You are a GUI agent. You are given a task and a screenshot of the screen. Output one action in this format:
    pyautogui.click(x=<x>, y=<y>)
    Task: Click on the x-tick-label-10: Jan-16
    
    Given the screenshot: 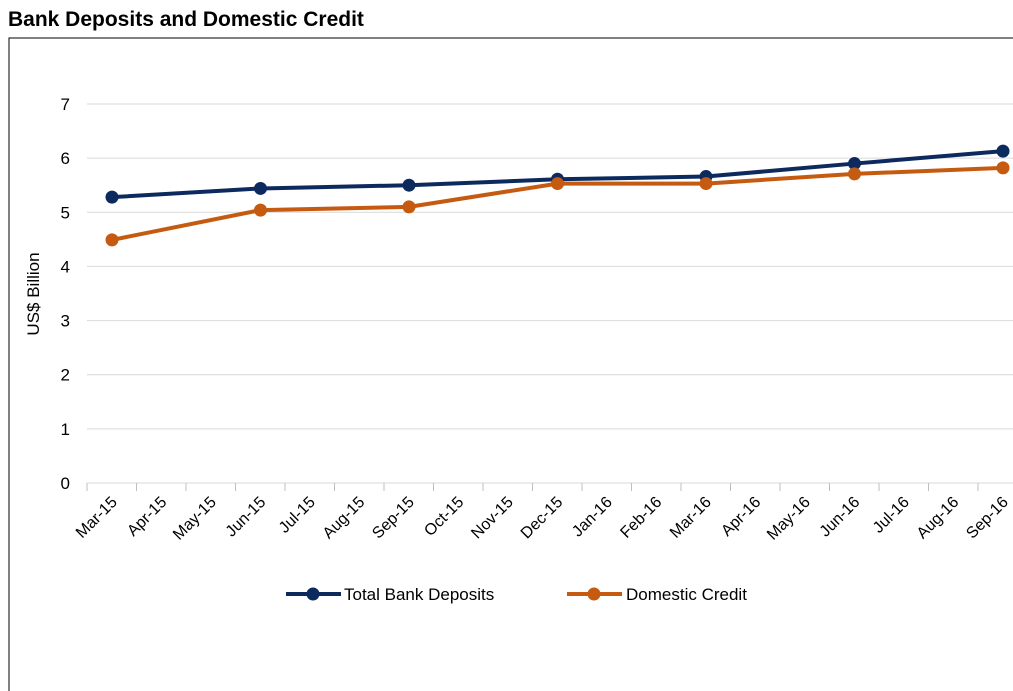 What is the action you would take?
    pyautogui.click(x=592, y=517)
    